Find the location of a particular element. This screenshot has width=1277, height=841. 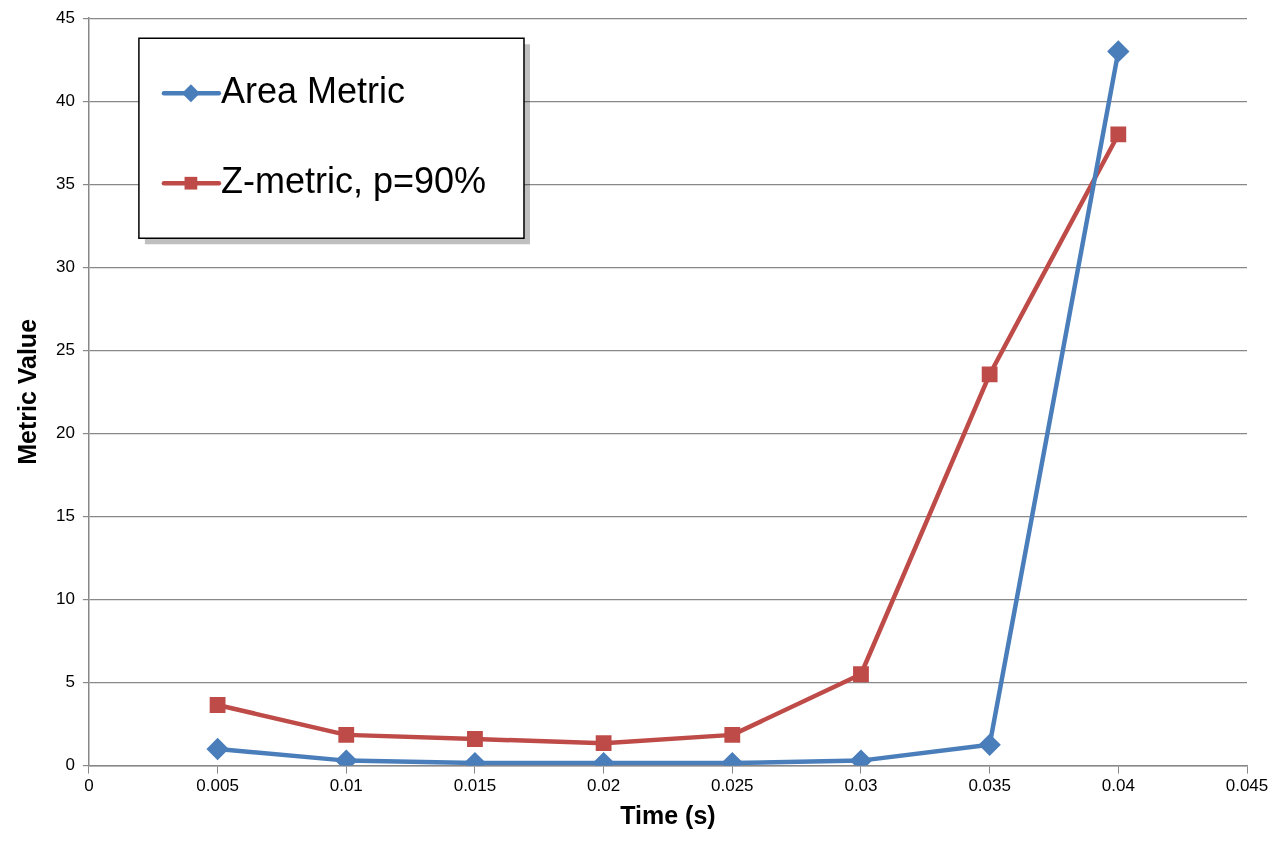

x-tick-label: 0.04 is located at coordinates (1118, 786).